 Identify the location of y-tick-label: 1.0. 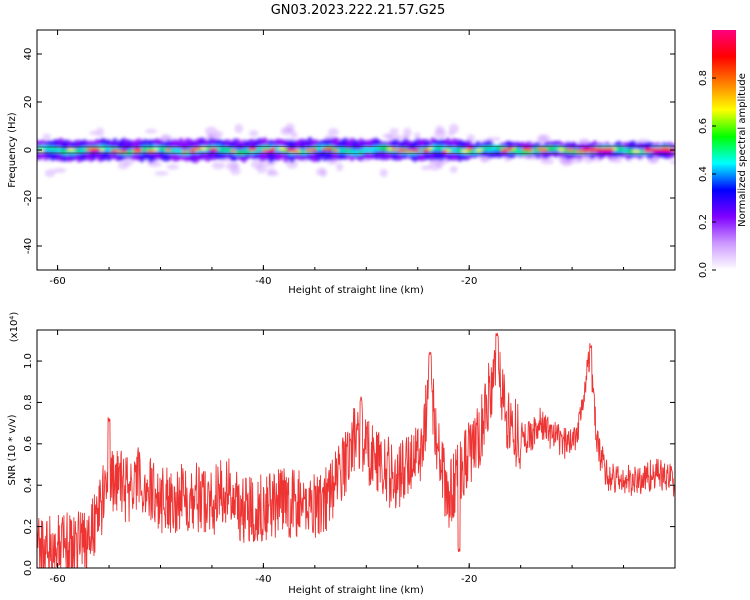
(28, 361).